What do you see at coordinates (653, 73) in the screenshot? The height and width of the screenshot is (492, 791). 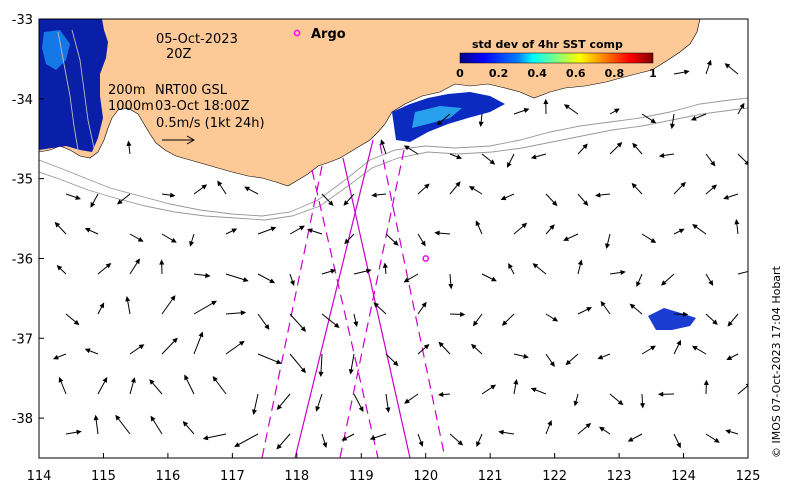 I see `colorbar-tick-label: 1` at bounding box center [653, 73].